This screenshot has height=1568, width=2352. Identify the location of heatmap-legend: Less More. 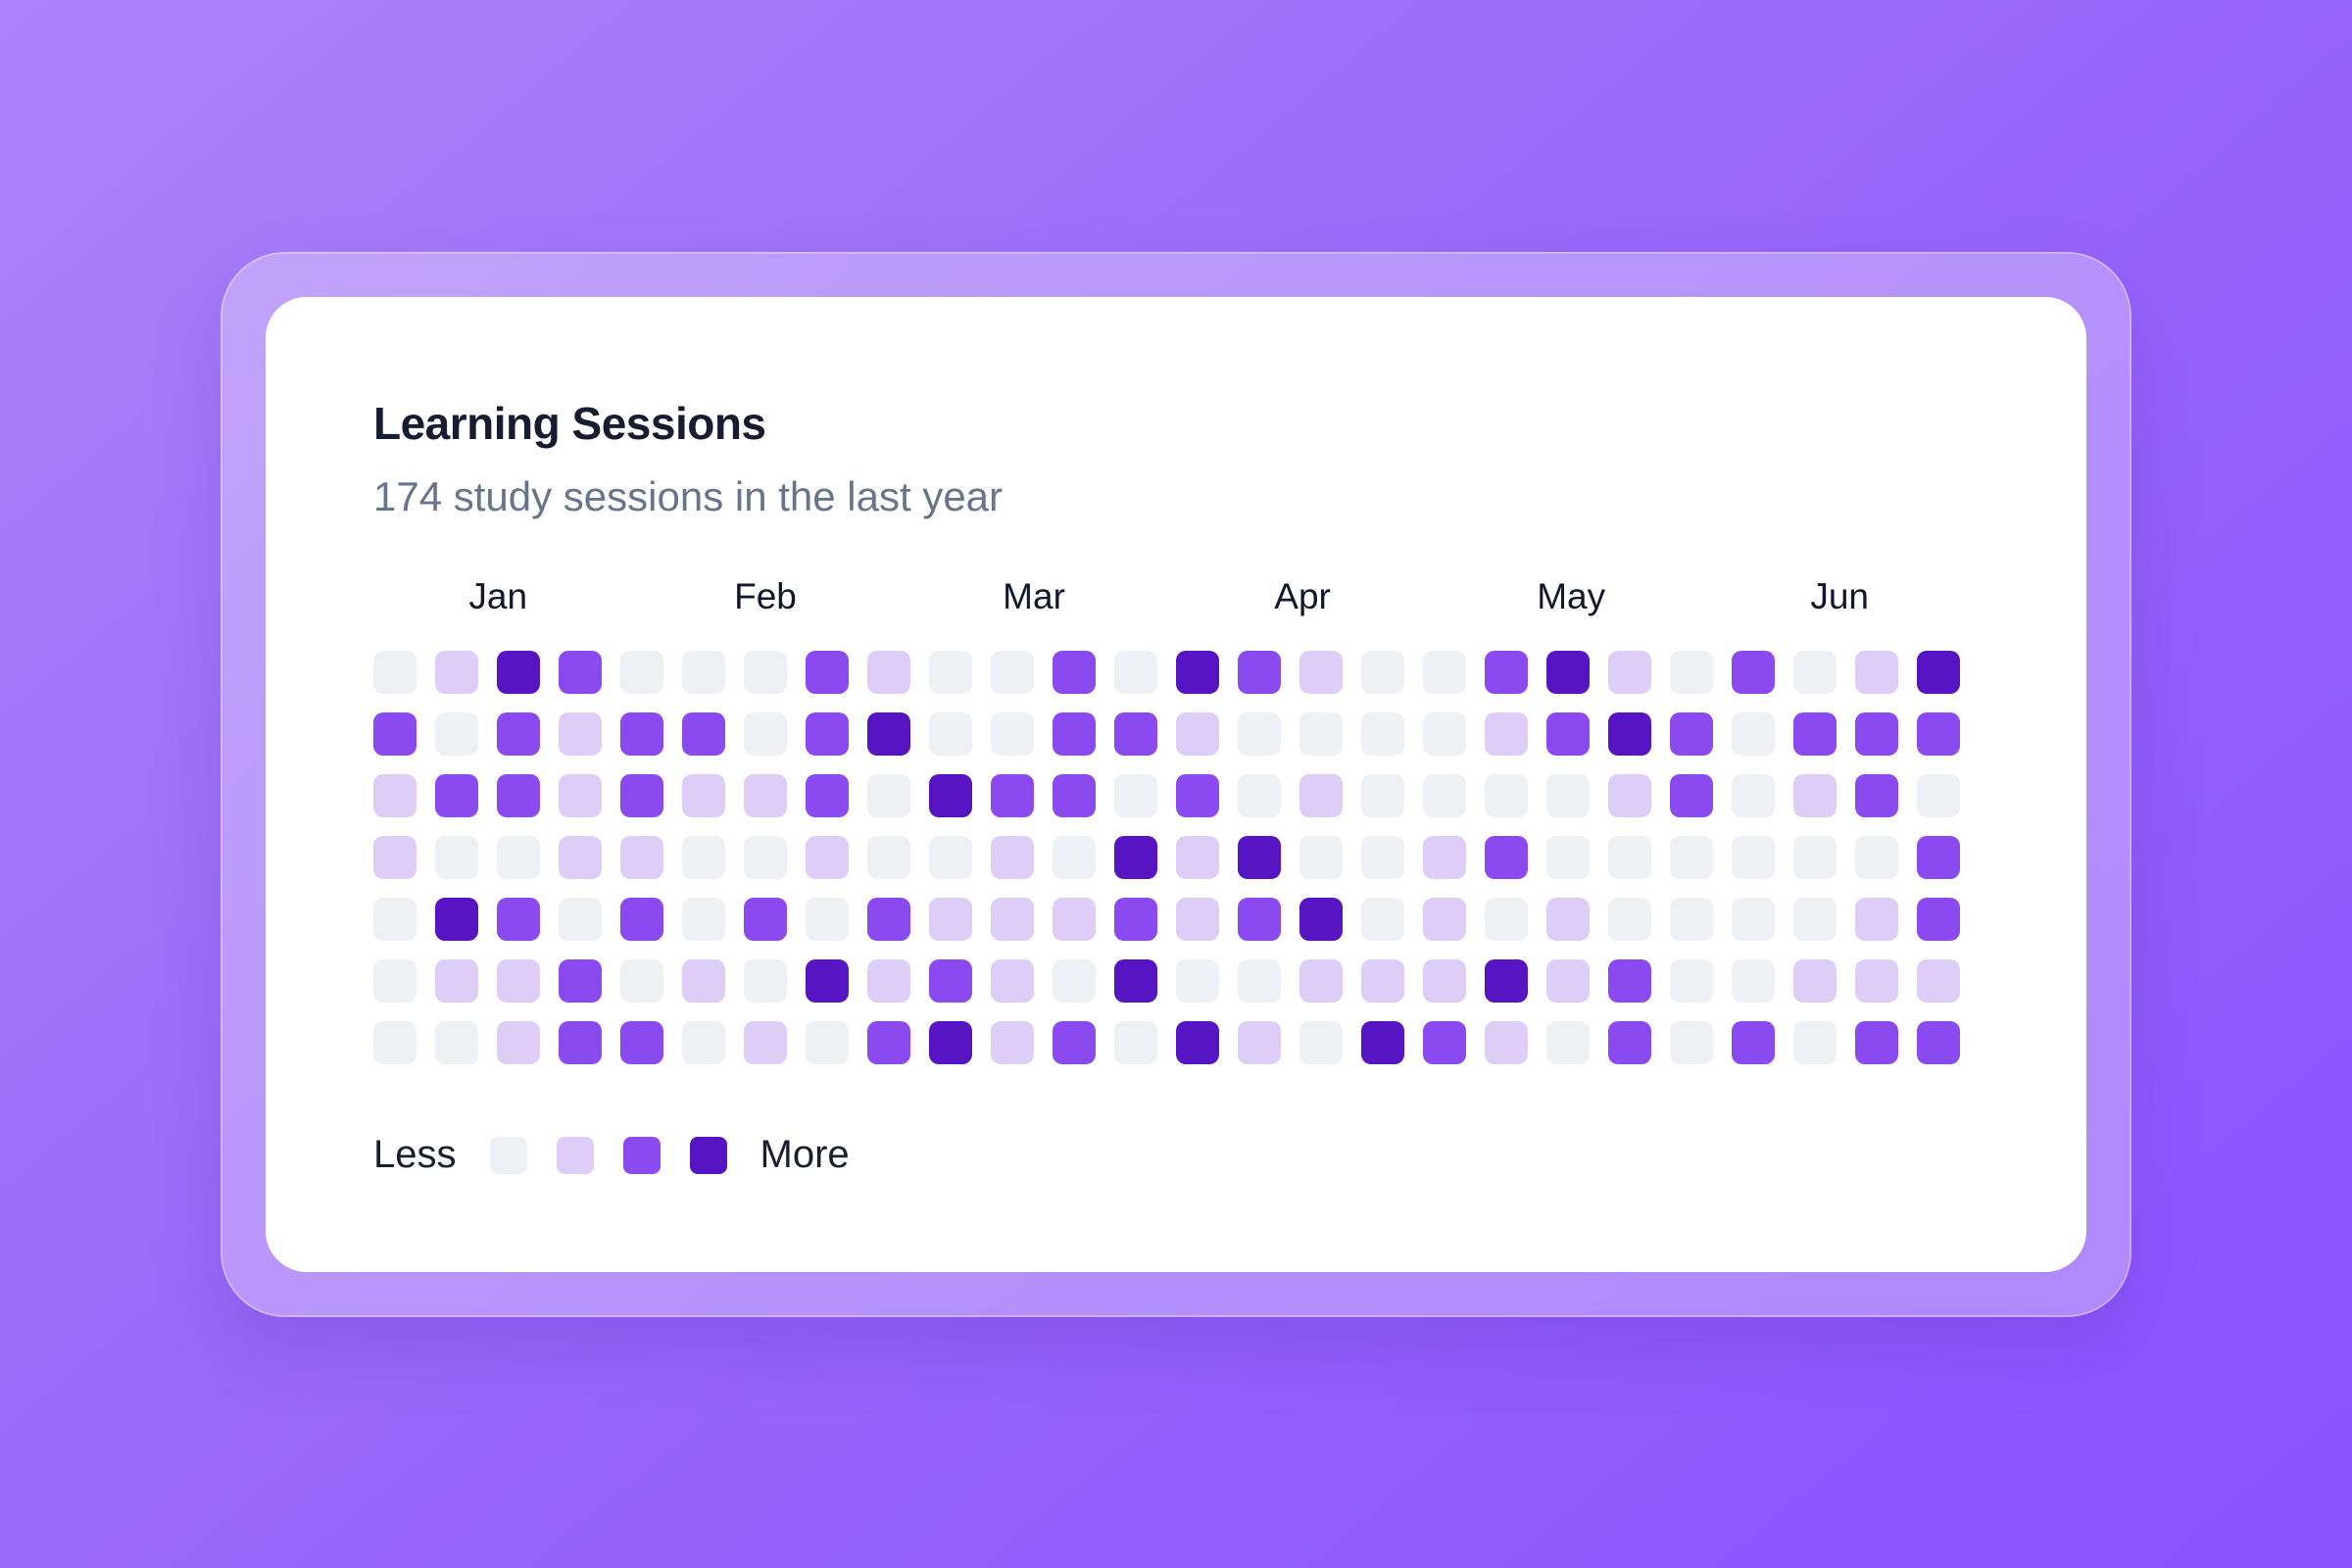
(1176, 1155).